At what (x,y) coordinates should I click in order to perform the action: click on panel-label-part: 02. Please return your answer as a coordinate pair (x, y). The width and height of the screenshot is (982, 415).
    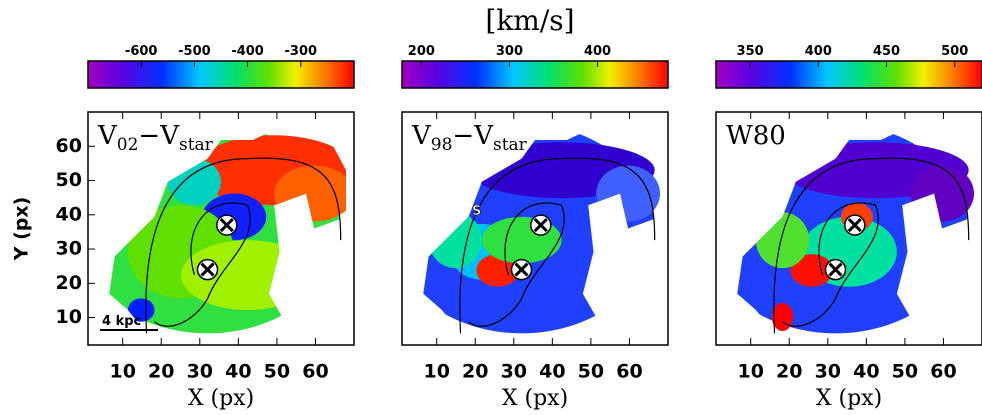
    Looking at the image, I should click on (128, 145).